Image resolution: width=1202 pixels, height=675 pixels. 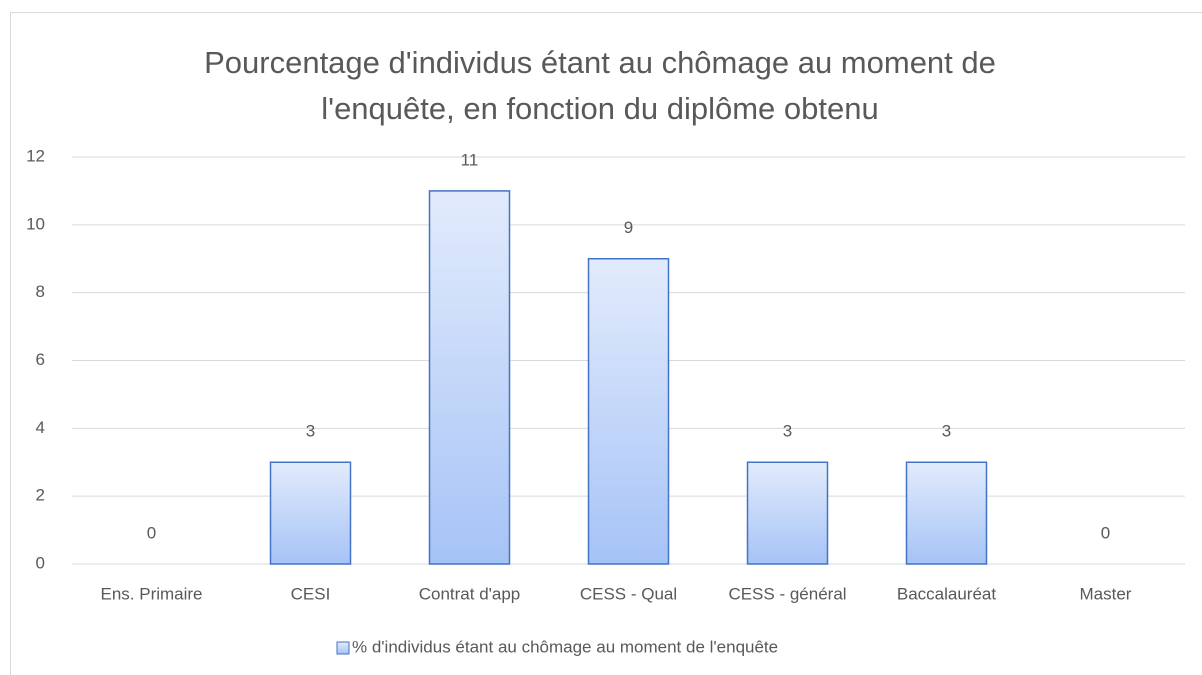 What do you see at coordinates (470, 593) in the screenshot?
I see `x-tick-label: Contrat d'app` at bounding box center [470, 593].